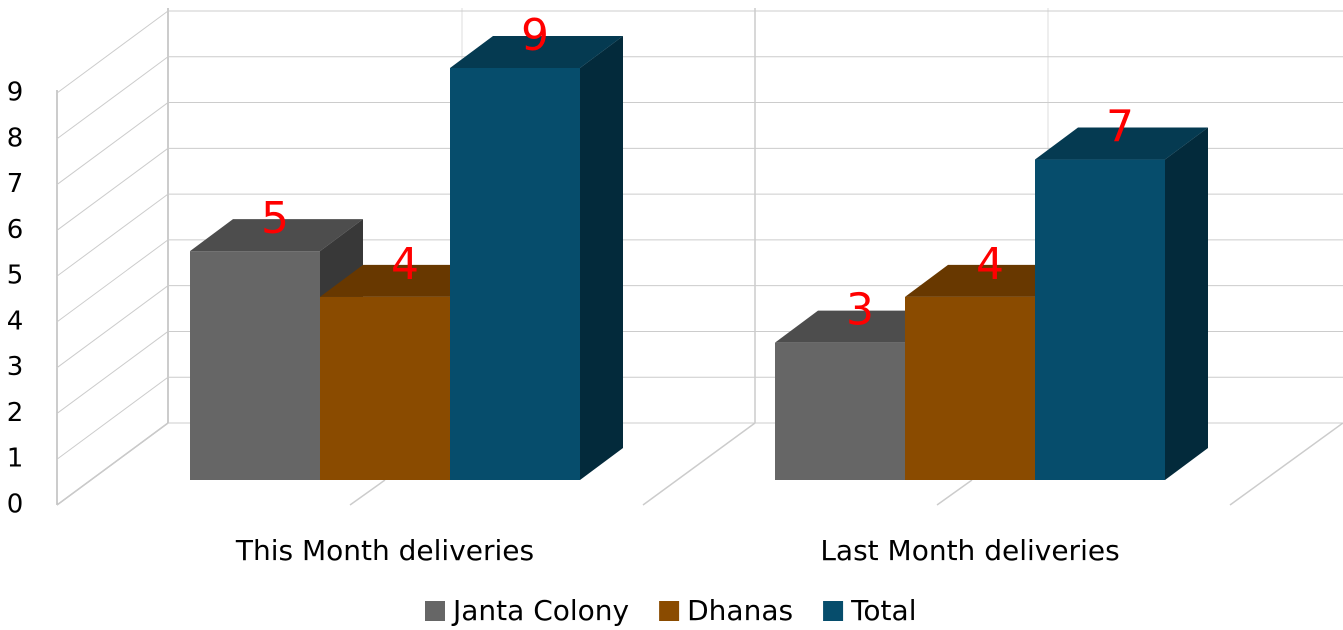 The width and height of the screenshot is (1343, 630). I want to click on data-label: 9, so click(535, 35).